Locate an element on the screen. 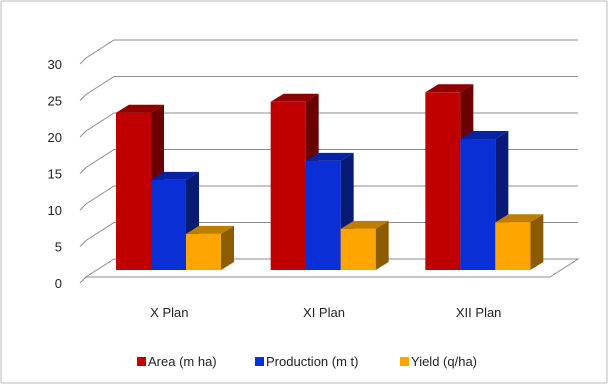 This screenshot has height=389, width=608. y-axis-ticks: 0 5 10 15 20 25 30 is located at coordinates (67, 174).